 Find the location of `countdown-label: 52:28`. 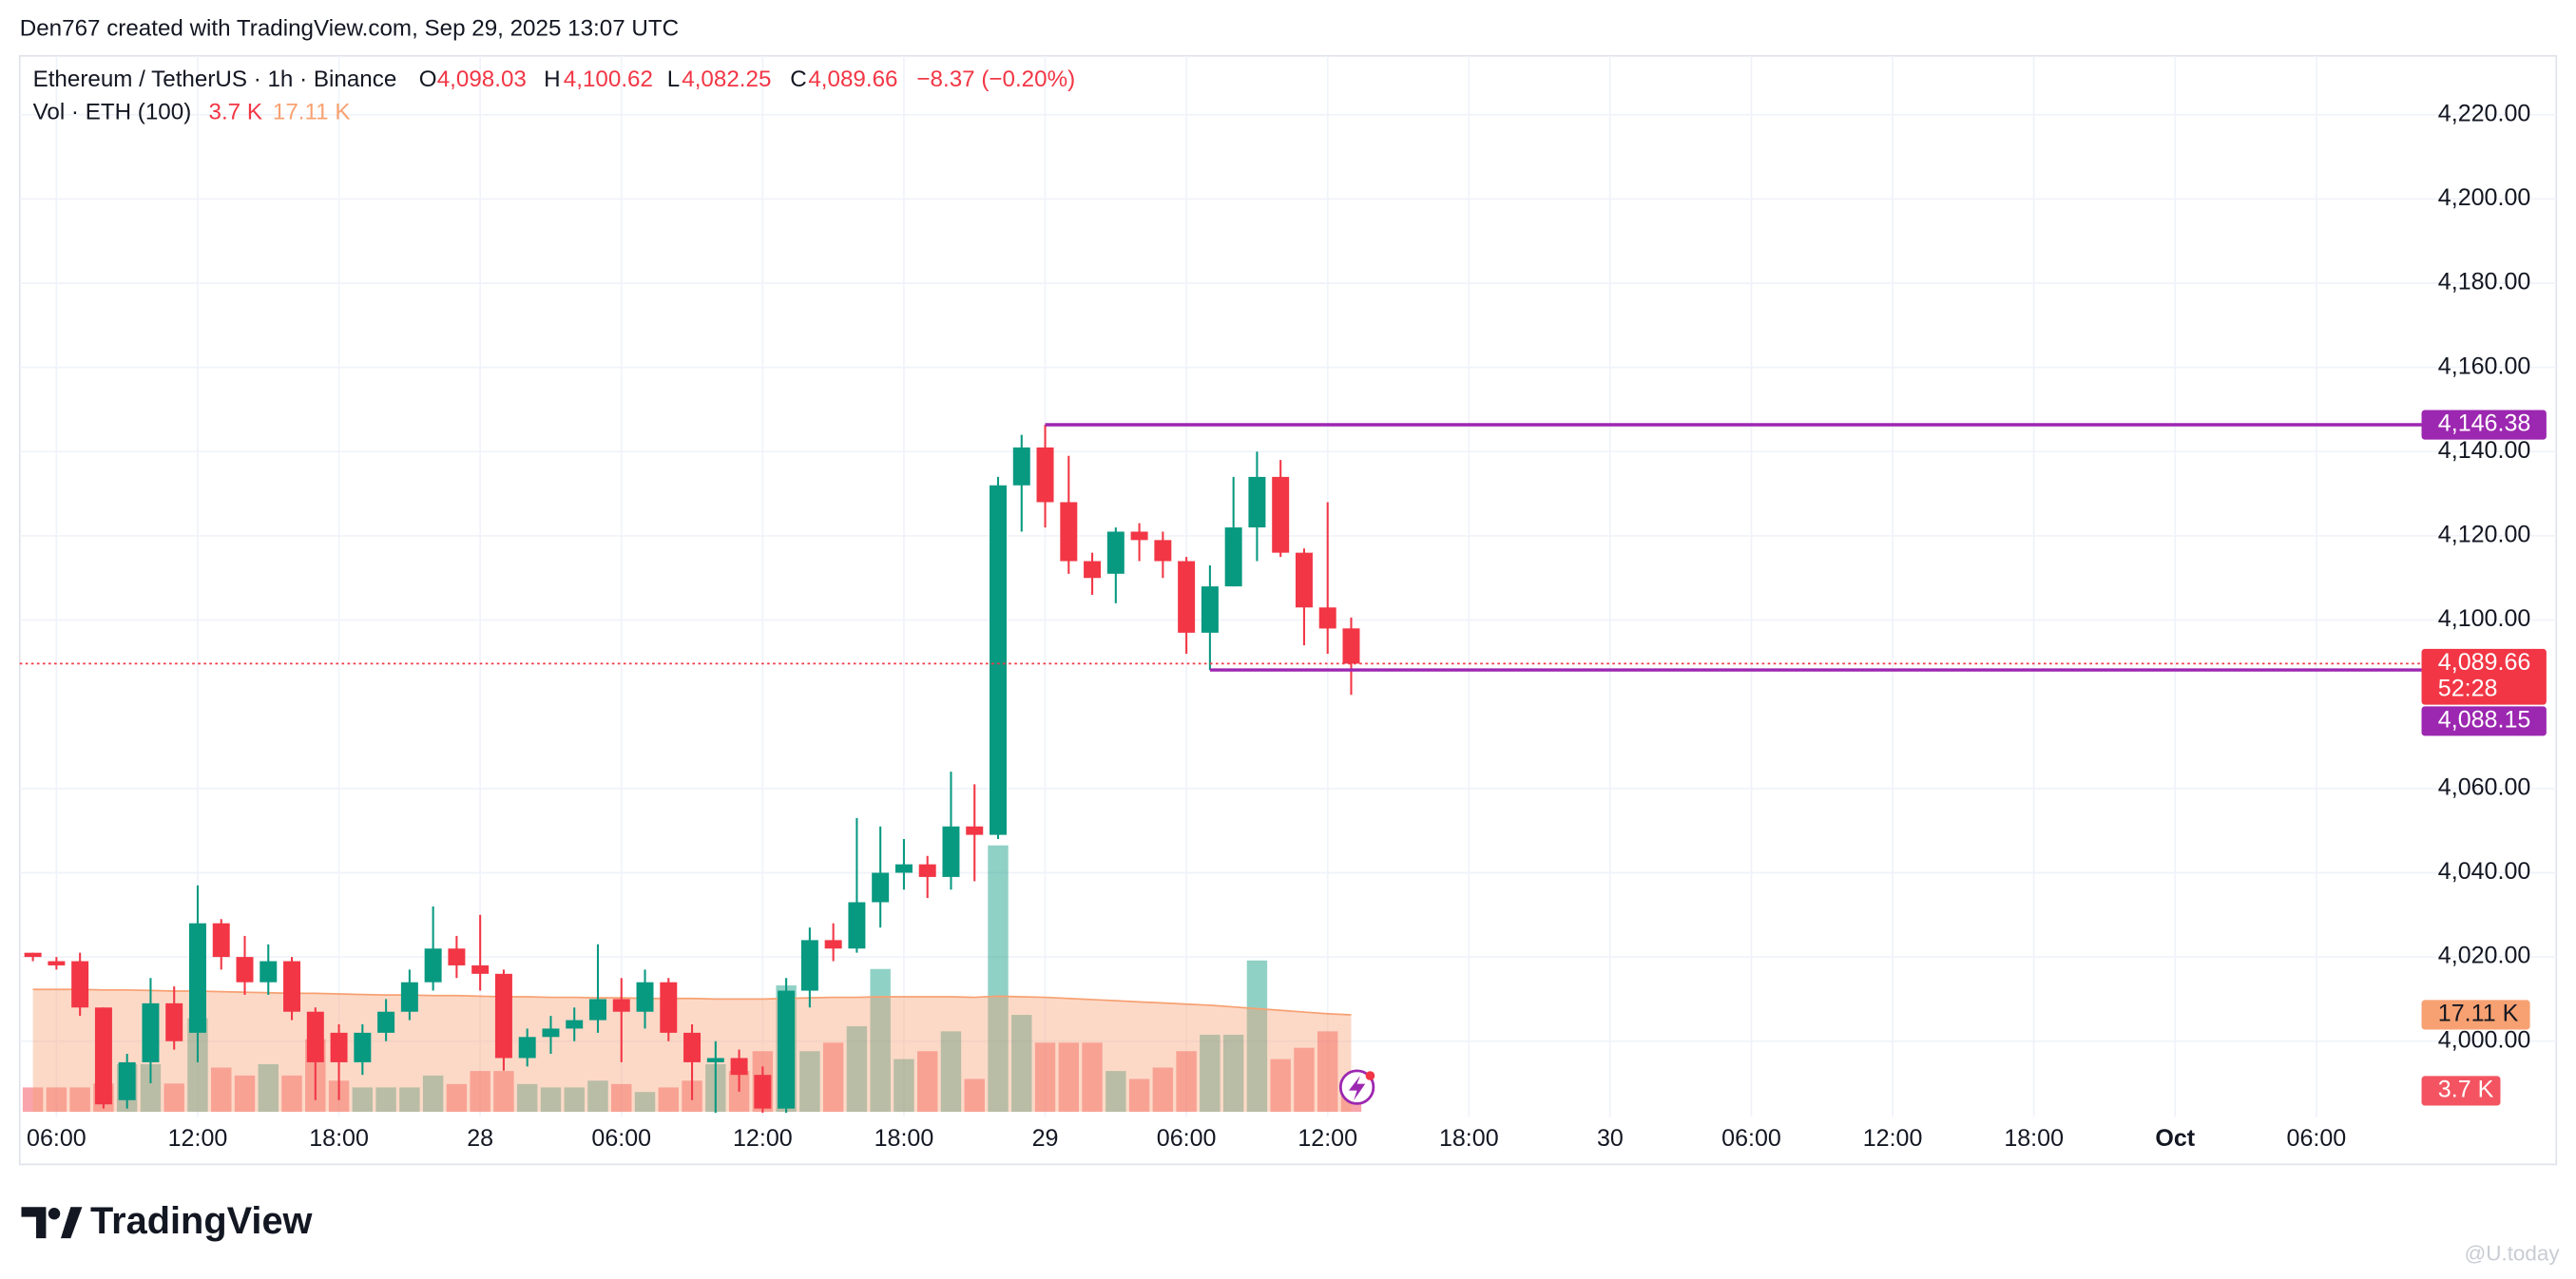

countdown-label: 52:28 is located at coordinates (2468, 689).